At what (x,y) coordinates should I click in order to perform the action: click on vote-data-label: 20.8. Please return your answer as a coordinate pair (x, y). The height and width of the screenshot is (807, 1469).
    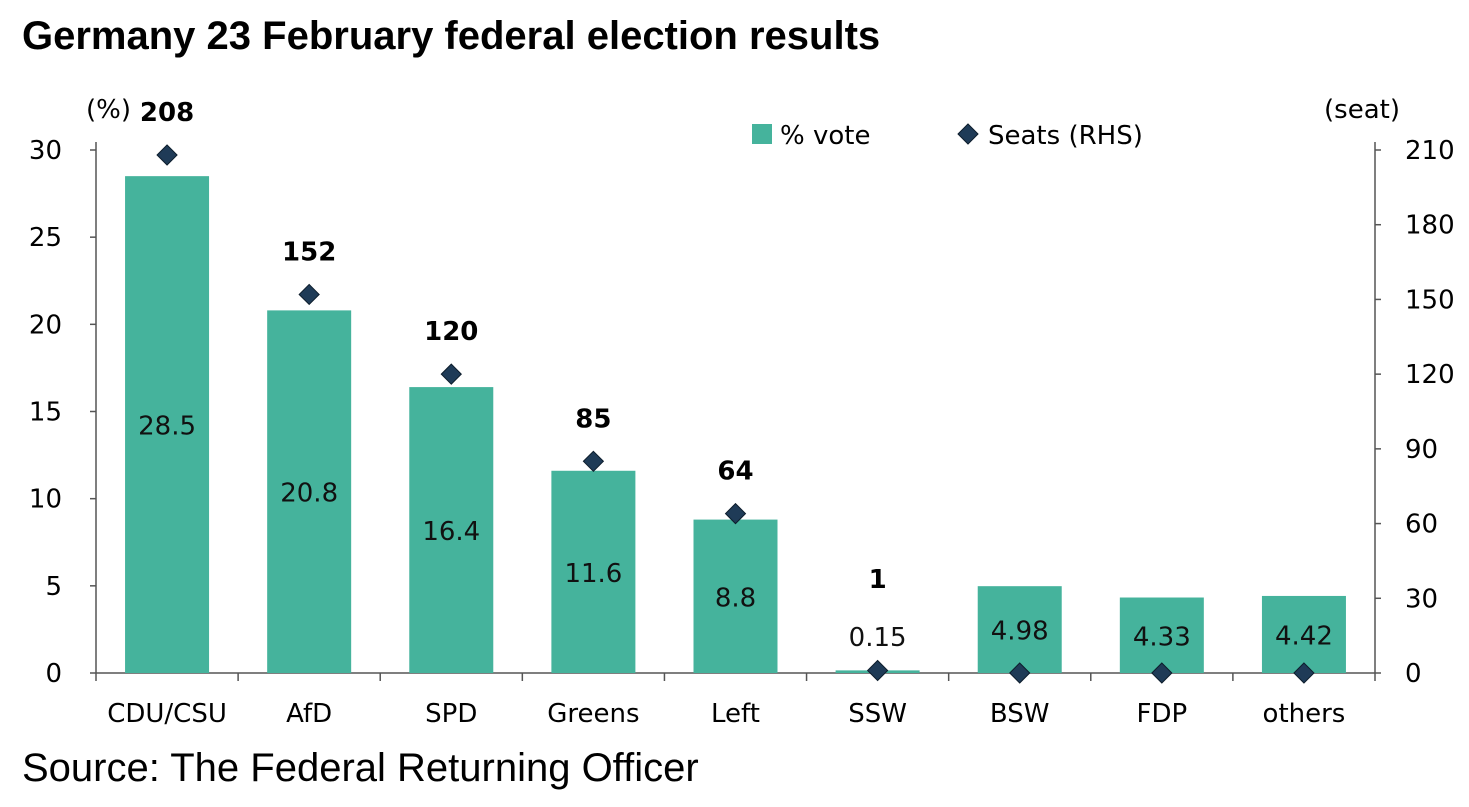
    Looking at the image, I should click on (309, 494).